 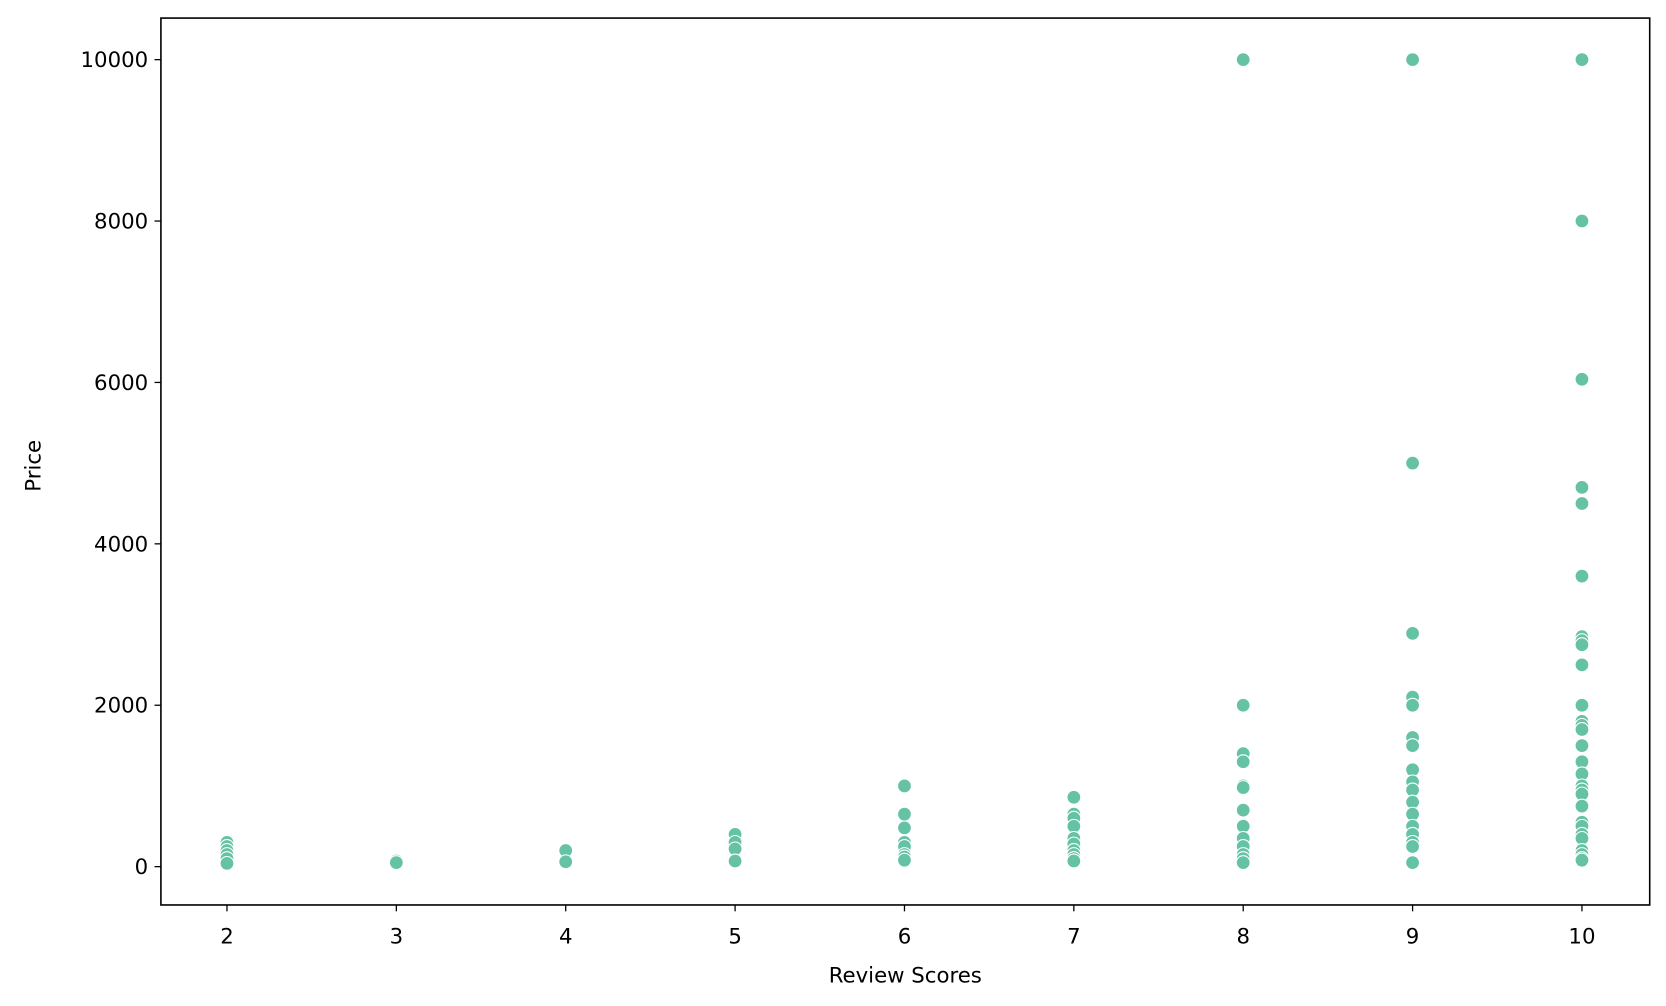 What do you see at coordinates (115, 60) in the screenshot?
I see `y-tick-label: 10000` at bounding box center [115, 60].